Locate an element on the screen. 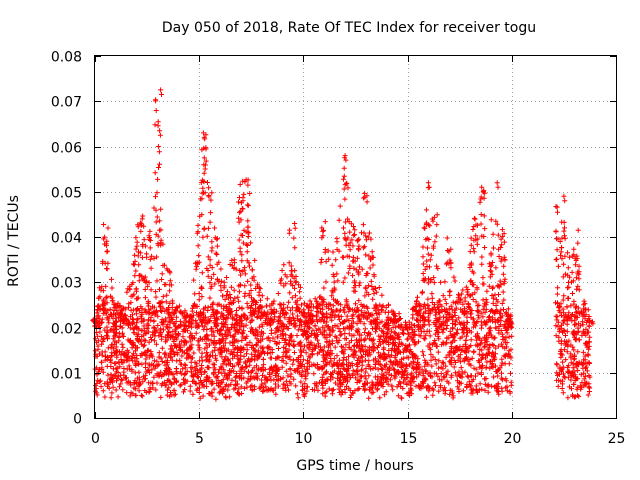 This screenshot has width=640, height=480. x-tick-label: 25 is located at coordinates (617, 439).